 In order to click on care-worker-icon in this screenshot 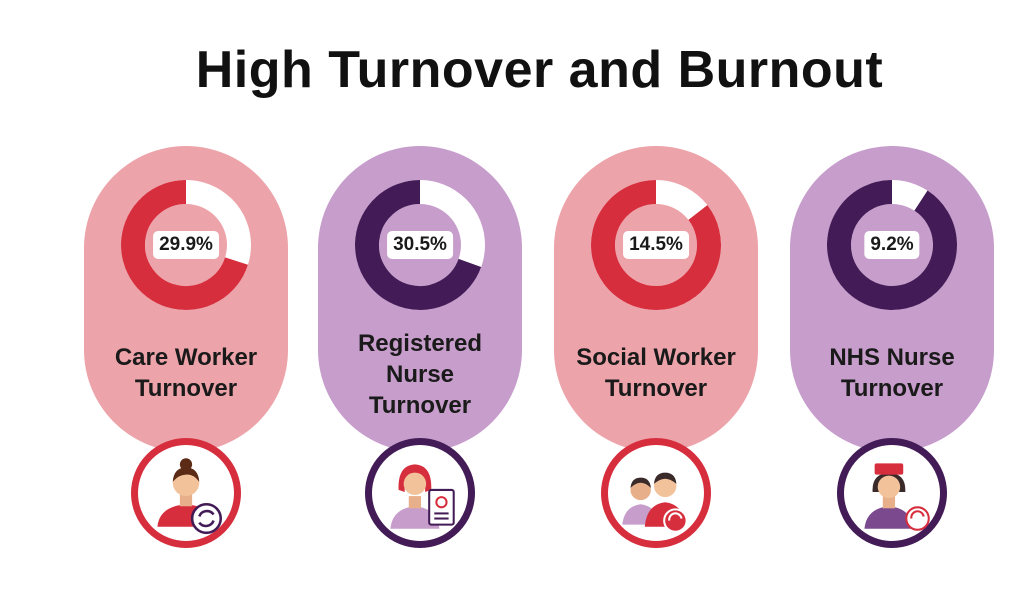, I will do `click(189, 496)`.